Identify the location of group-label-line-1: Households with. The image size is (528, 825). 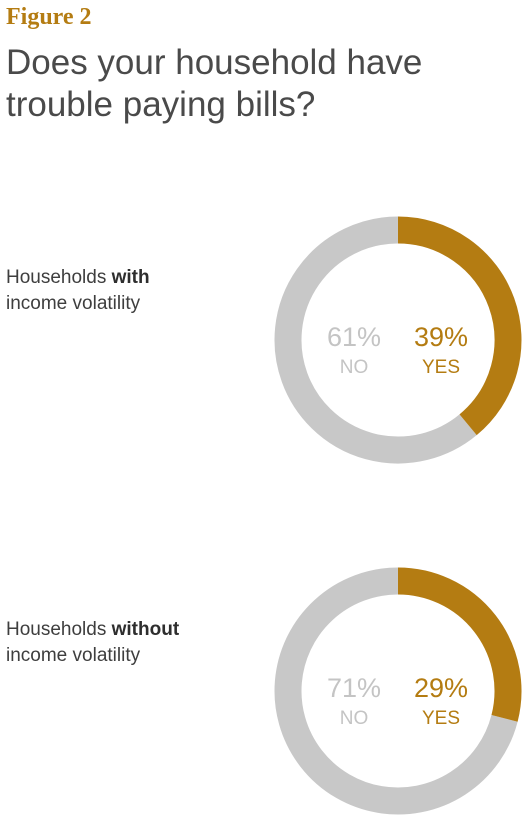
(78, 277).